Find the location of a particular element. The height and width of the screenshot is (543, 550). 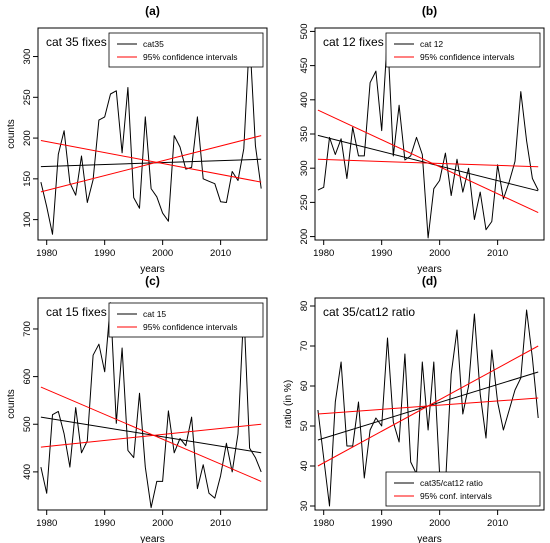

y-tick-label: 70 is located at coordinates (304, 346).